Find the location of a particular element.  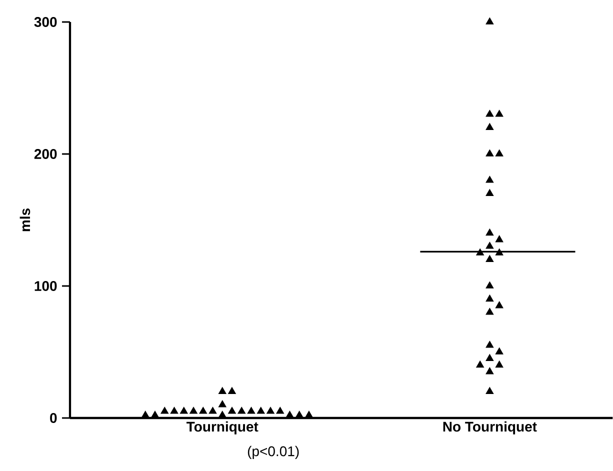

y-tick-label: 300 is located at coordinates (45, 22).